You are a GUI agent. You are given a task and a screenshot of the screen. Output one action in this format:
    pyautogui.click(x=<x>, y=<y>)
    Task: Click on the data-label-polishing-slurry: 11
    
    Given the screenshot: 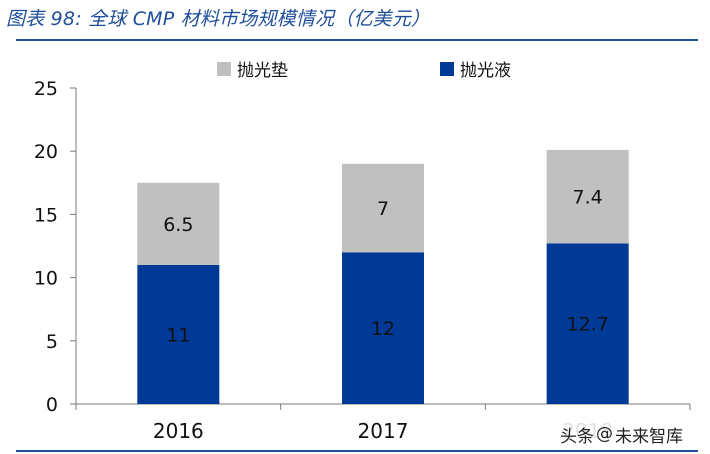 What is the action you would take?
    pyautogui.click(x=178, y=335)
    